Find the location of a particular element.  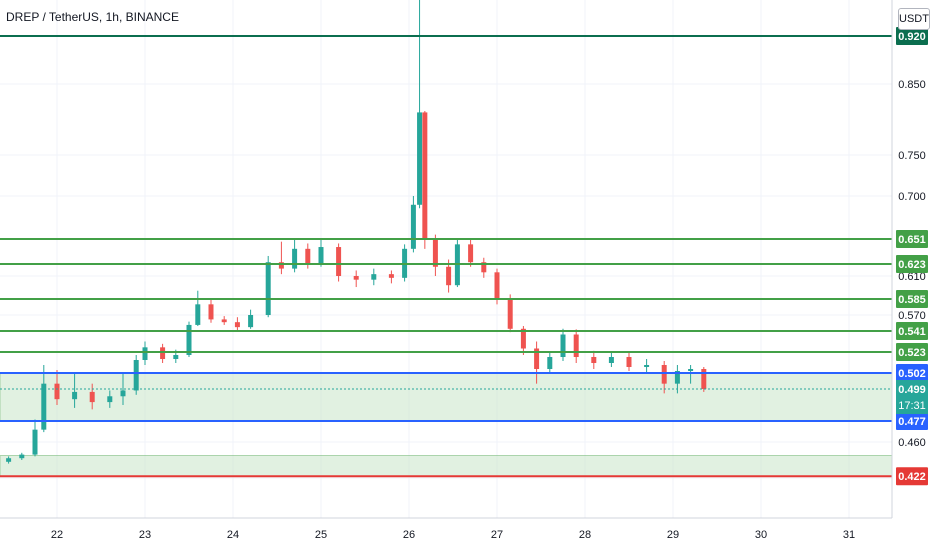

level-label: 0.920 is located at coordinates (912, 37).